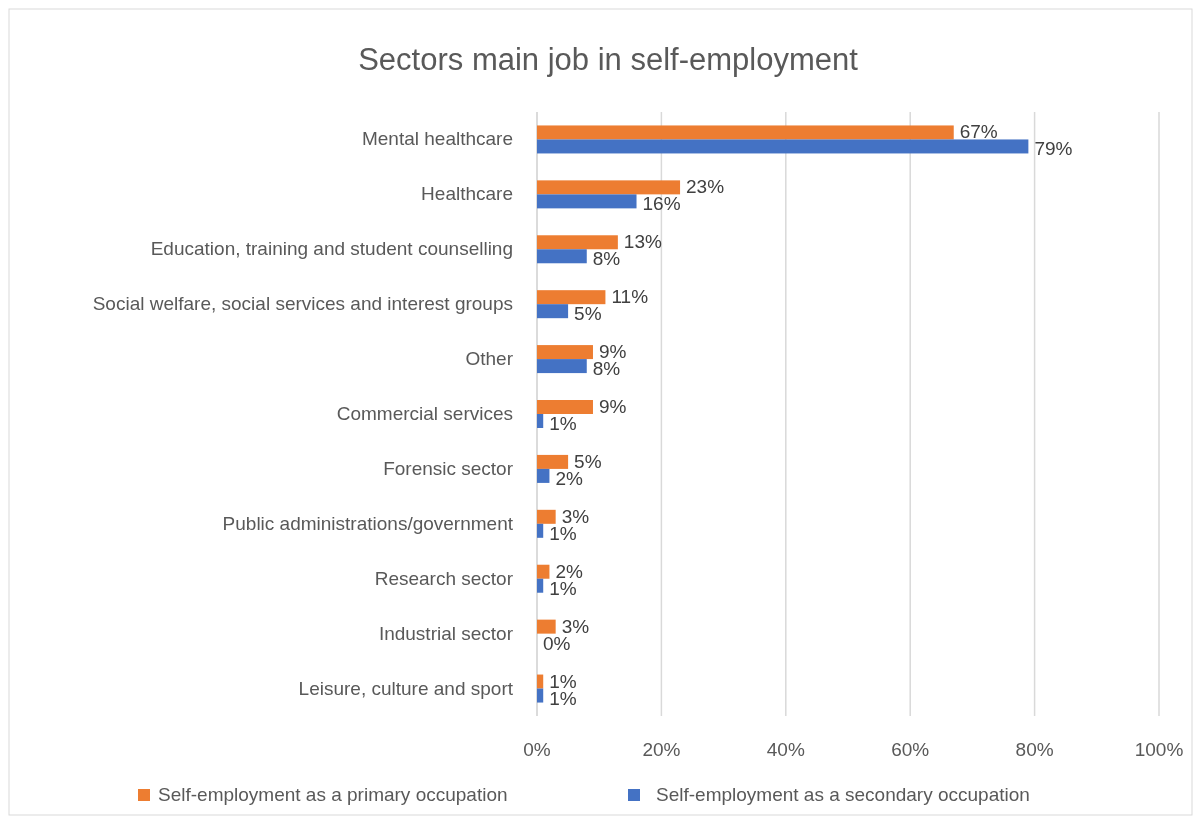 Image resolution: width=1201 pixels, height=824 pixels. What do you see at coordinates (406, 688) in the screenshot?
I see `y-tick-label: Leisure, culture and sport` at bounding box center [406, 688].